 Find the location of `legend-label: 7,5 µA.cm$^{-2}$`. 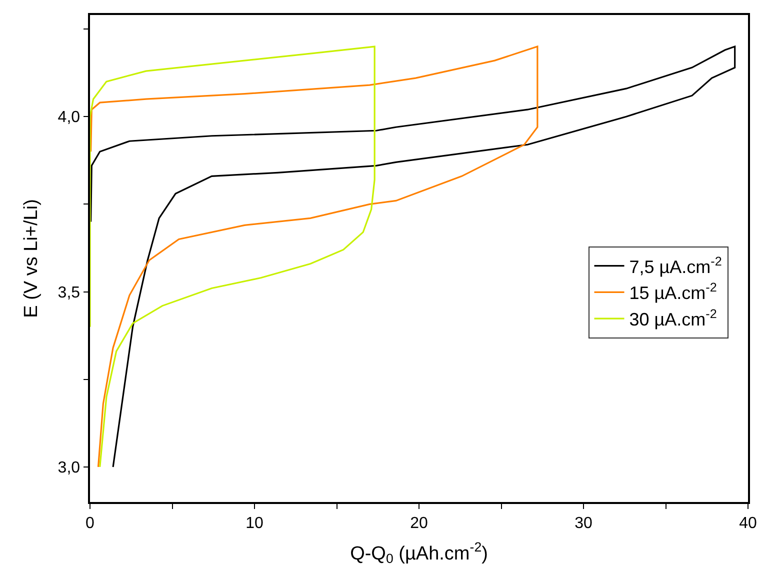

legend-label: 7,5 µA.cm$^{-2}$ is located at coordinates (675, 265).